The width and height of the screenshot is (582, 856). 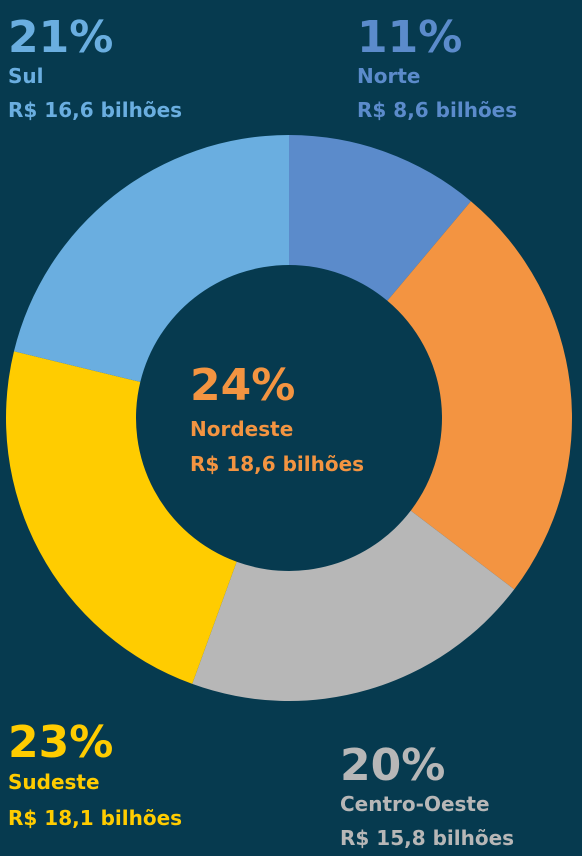 I want to click on percent-label: 23%, so click(x=60, y=742).